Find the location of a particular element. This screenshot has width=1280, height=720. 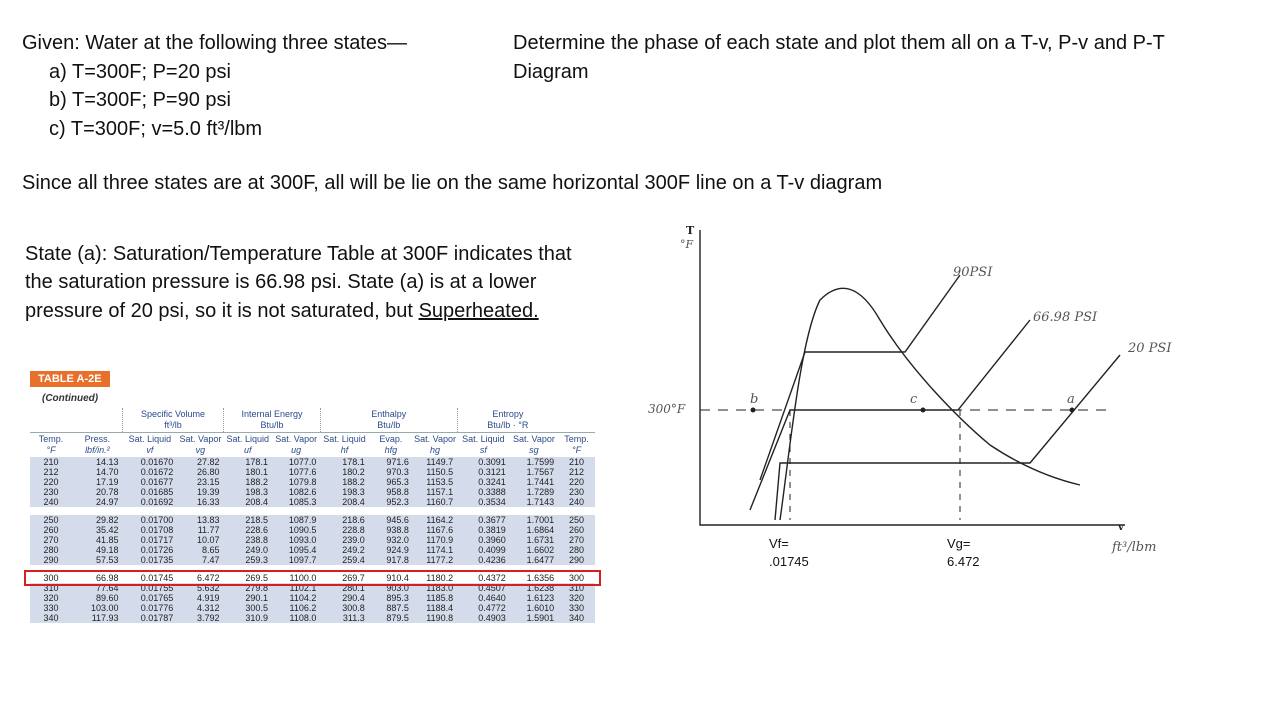

table-cell: 0.3121 is located at coordinates (483, 472).